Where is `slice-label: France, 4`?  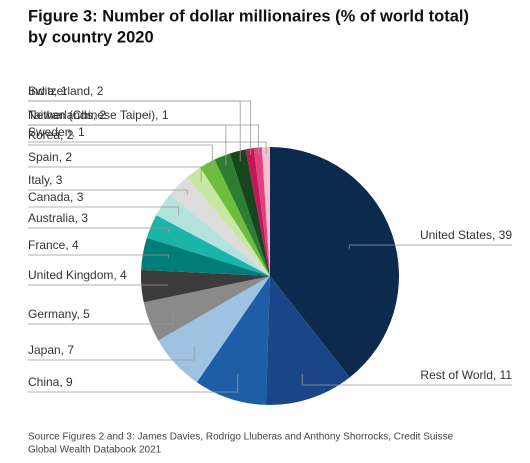
slice-label: France, 4 is located at coordinates (53, 245).